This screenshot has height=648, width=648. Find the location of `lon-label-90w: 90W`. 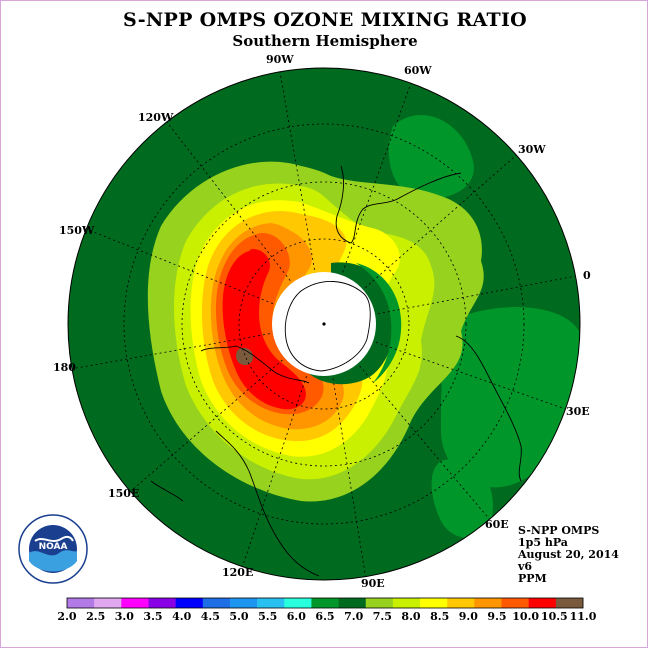

lon-label-90w: 90W is located at coordinates (280, 59).